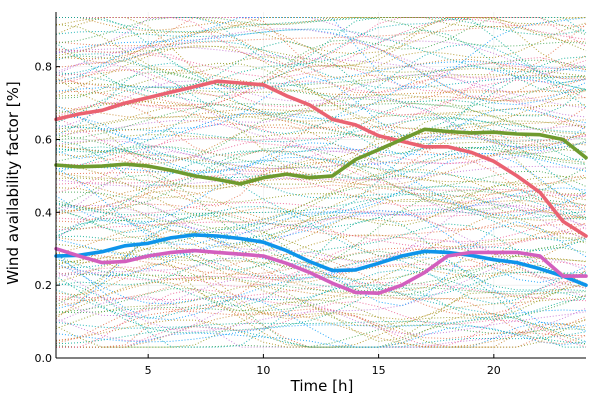  I want to click on x-tick-label: 20, so click(494, 370).